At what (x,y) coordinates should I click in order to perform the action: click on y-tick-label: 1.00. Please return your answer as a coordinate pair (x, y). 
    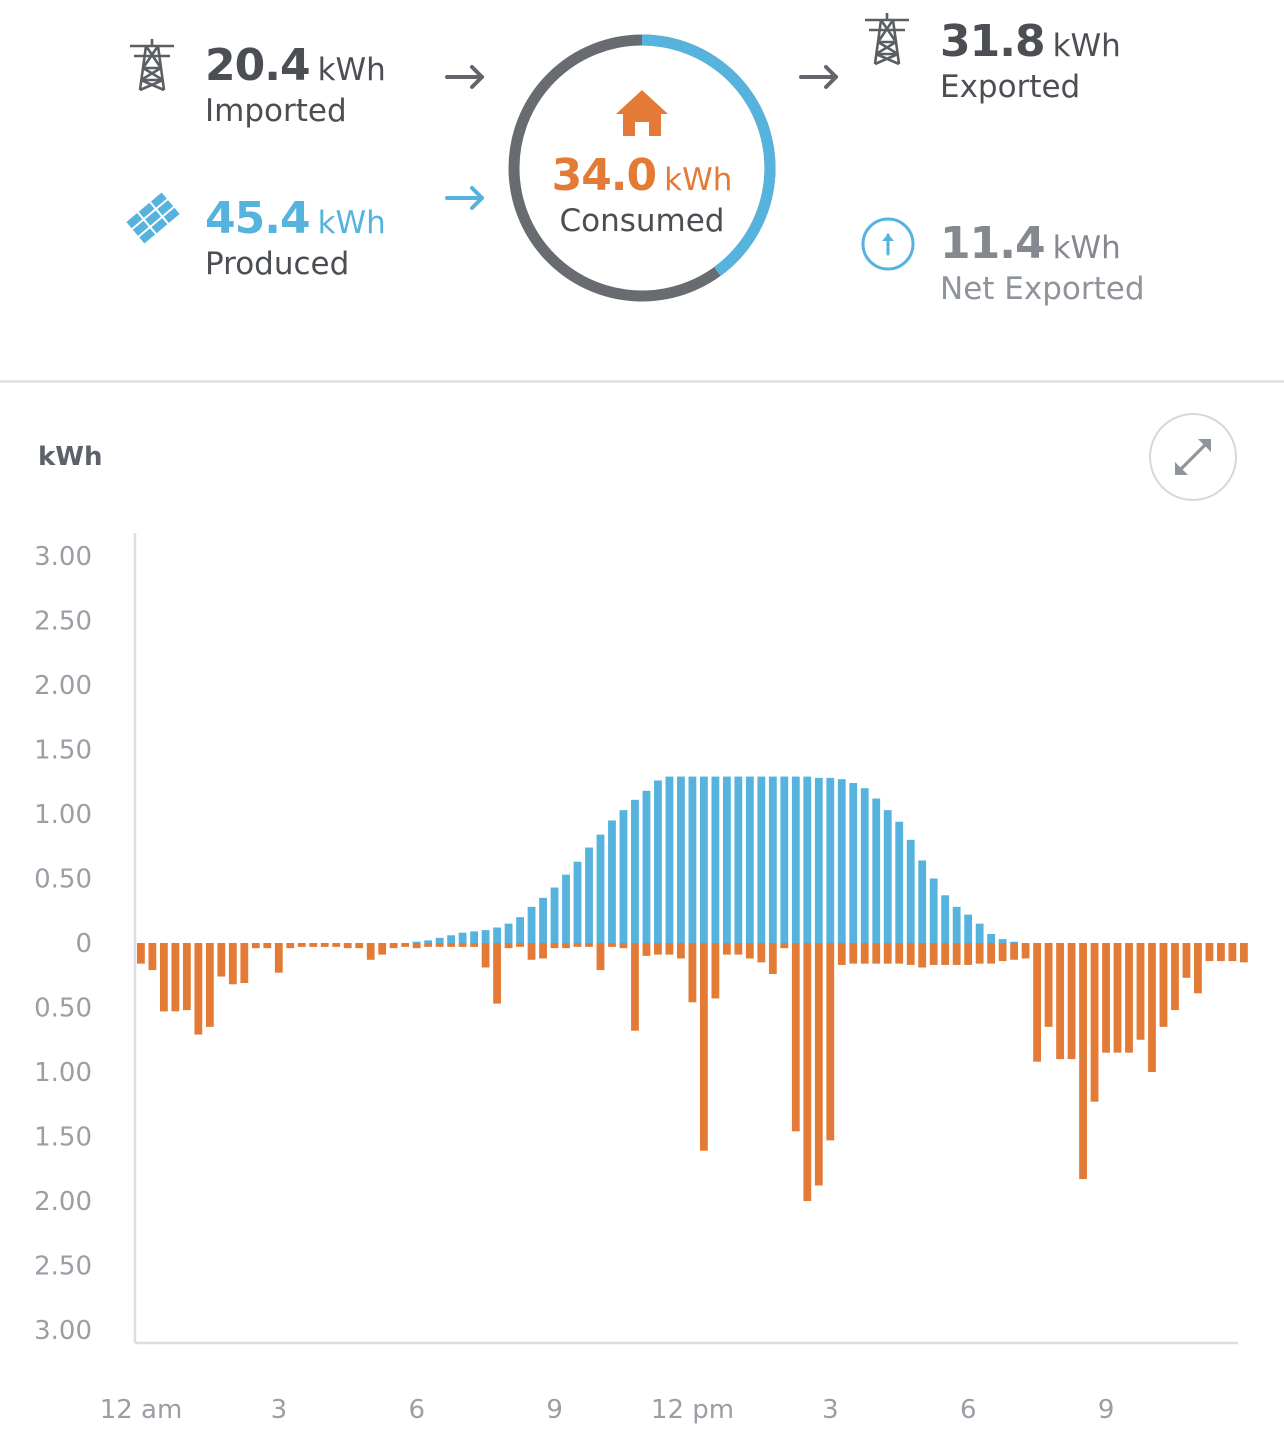
    Looking at the image, I should click on (63, 815).